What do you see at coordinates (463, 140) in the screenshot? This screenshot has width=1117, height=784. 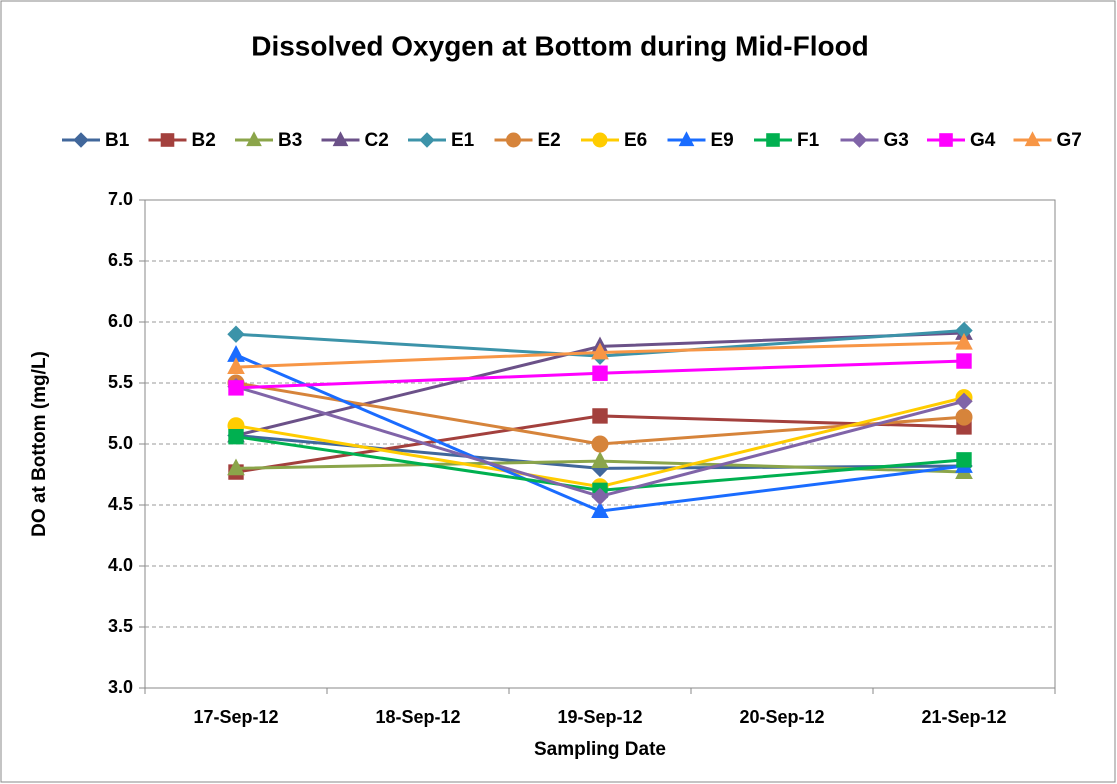 I see `legend-label: E1` at bounding box center [463, 140].